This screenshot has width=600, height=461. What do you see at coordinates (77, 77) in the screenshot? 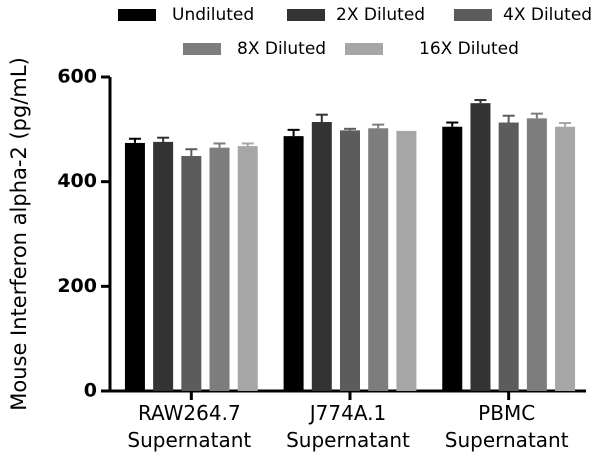
I see `y-tick-label: 600` at bounding box center [77, 77].